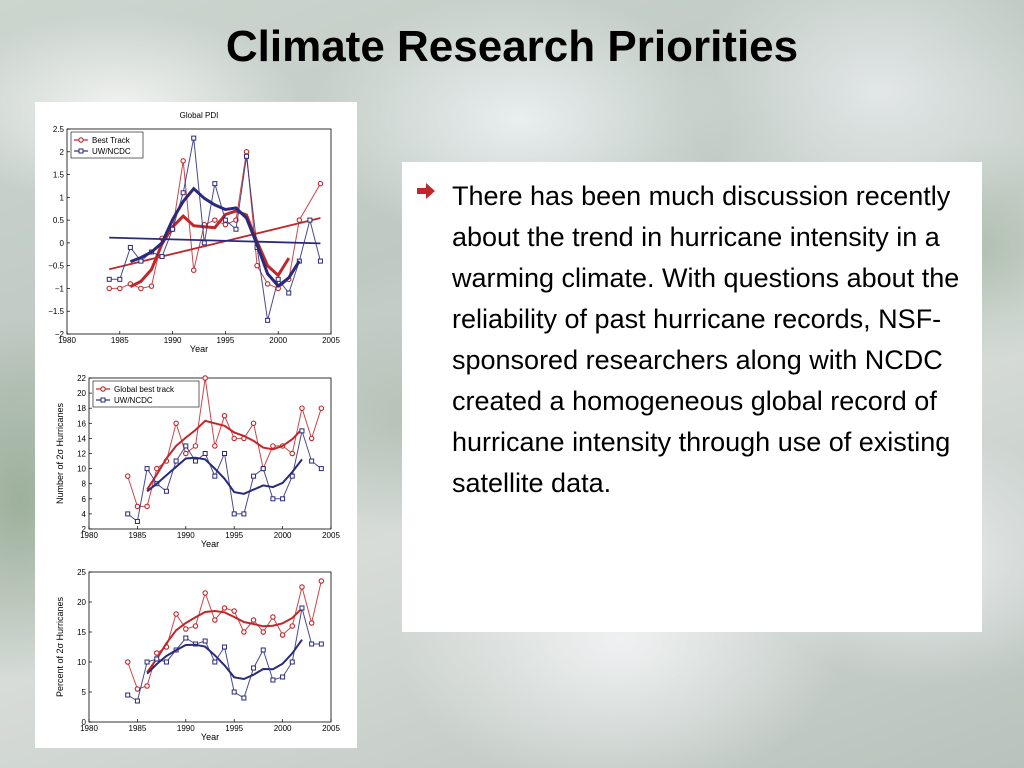  I want to click on chart2-x-tick-label: 2000, so click(283, 535).